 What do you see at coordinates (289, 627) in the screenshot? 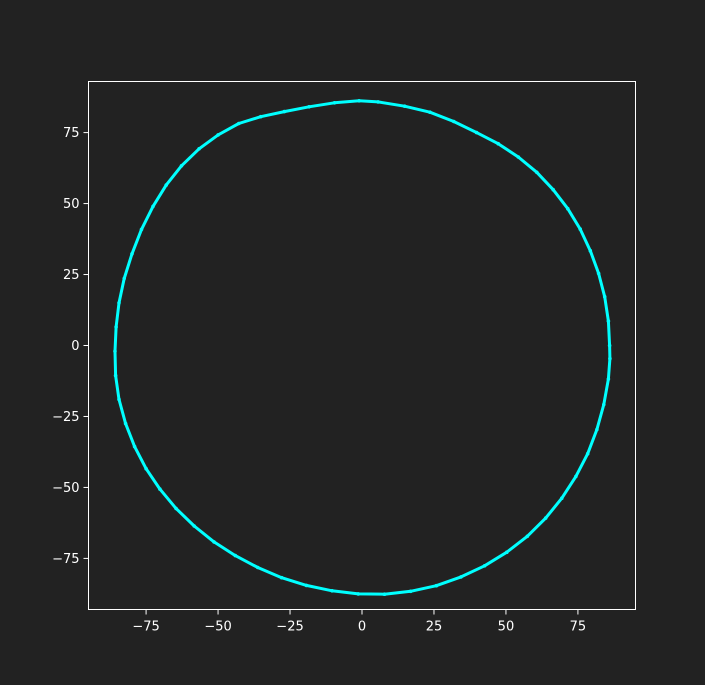
I see `x-tick-label: −25` at bounding box center [289, 627].